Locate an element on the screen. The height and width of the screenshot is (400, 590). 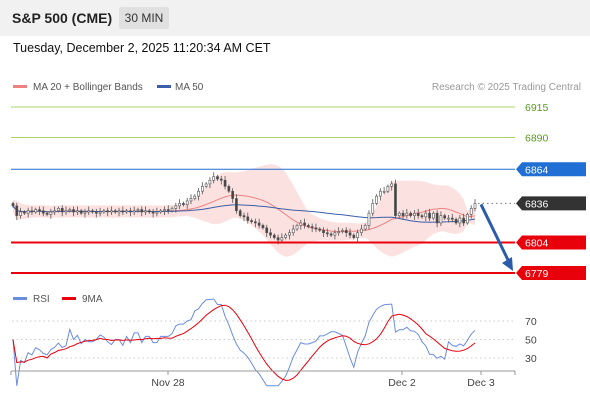
rsi-ma-legend-swatch is located at coordinates (69, 298).